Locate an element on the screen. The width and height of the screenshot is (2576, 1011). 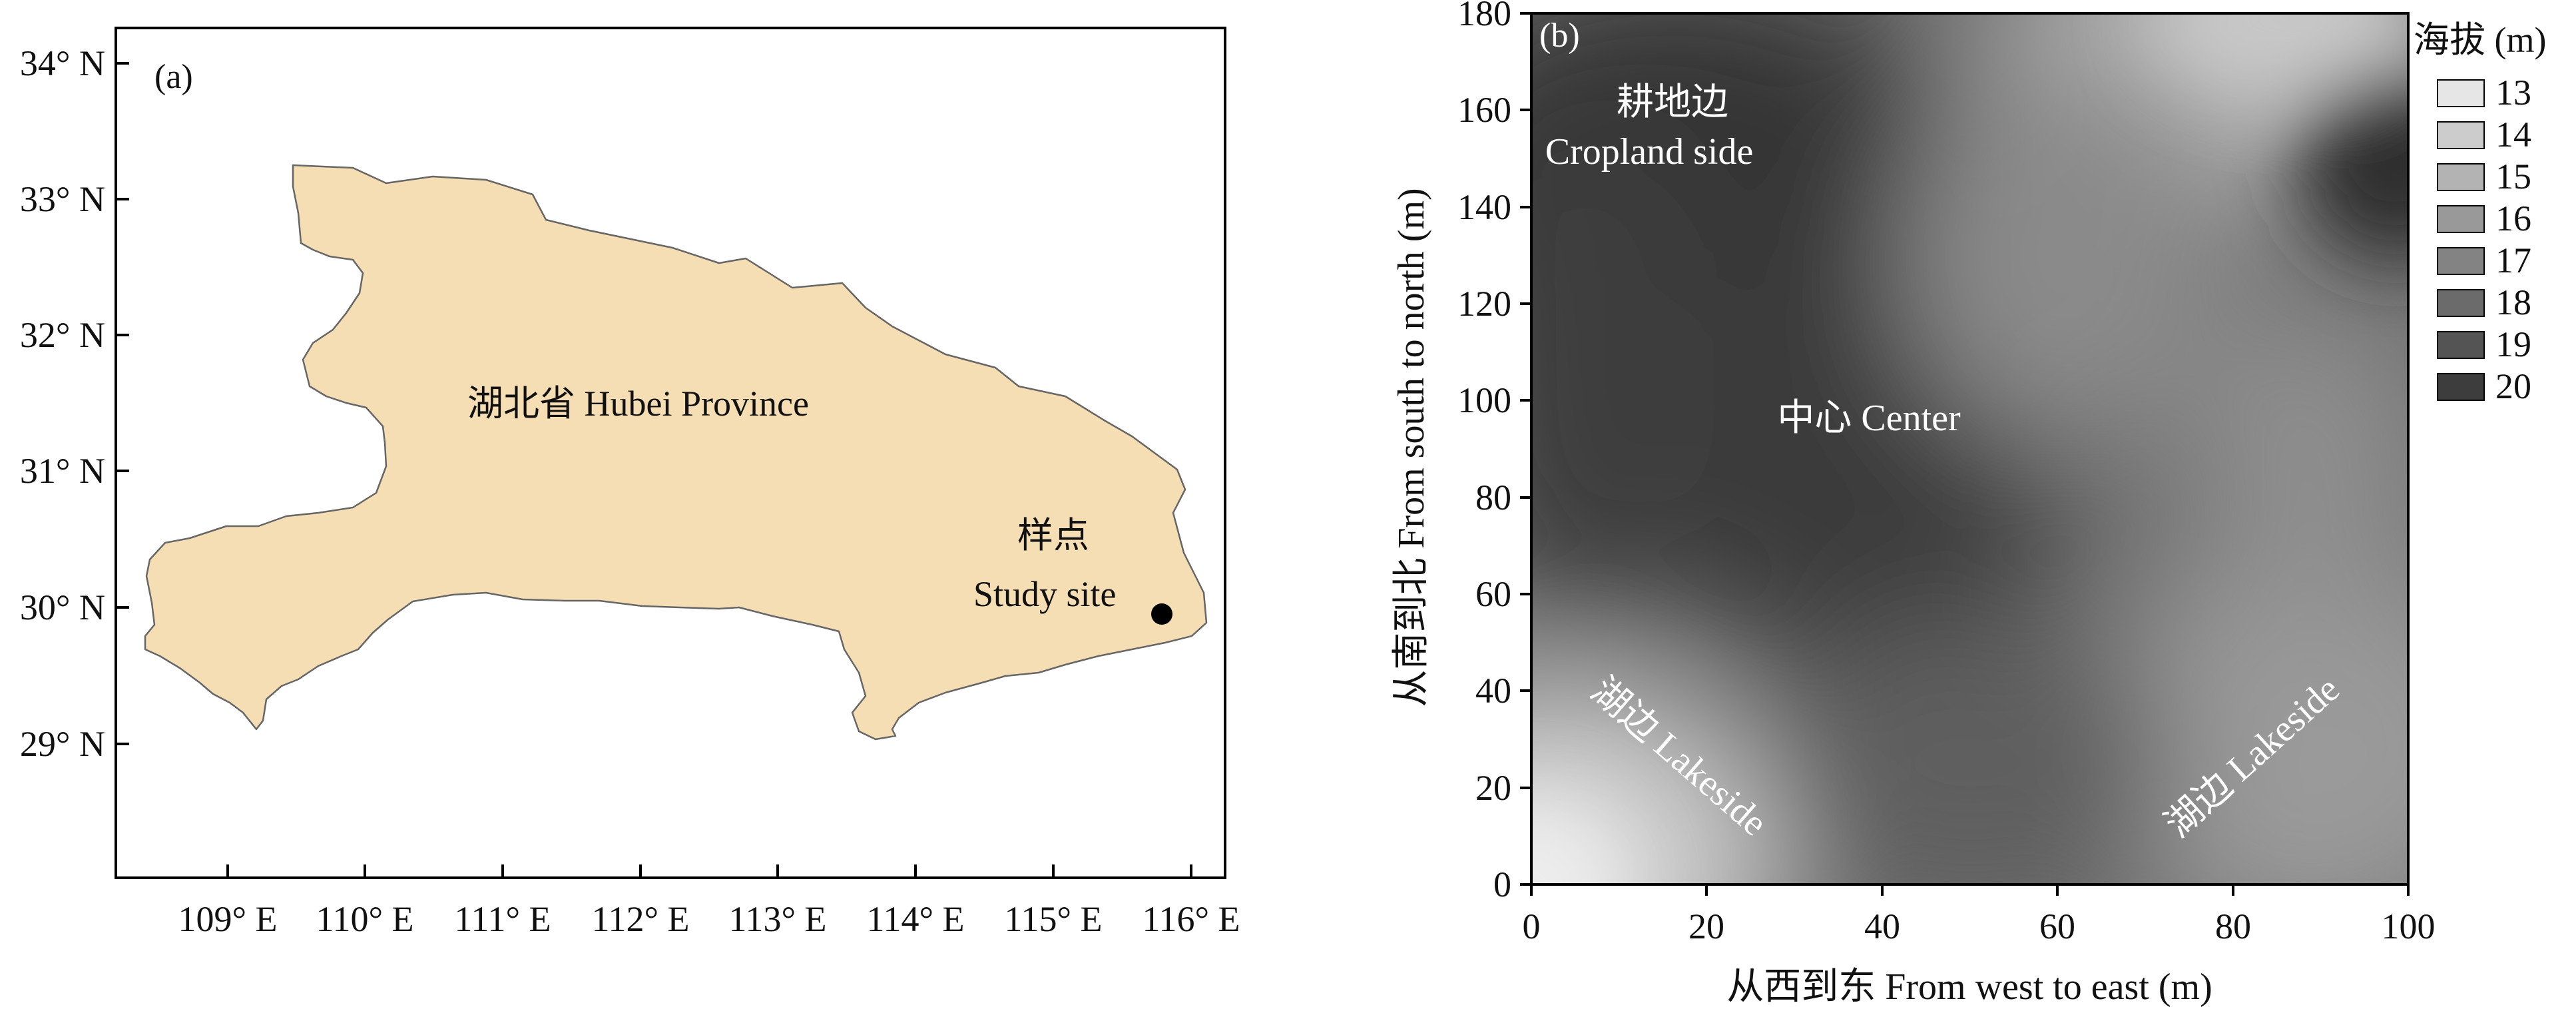
lat-tick-label: 32° N is located at coordinates (63, 335).